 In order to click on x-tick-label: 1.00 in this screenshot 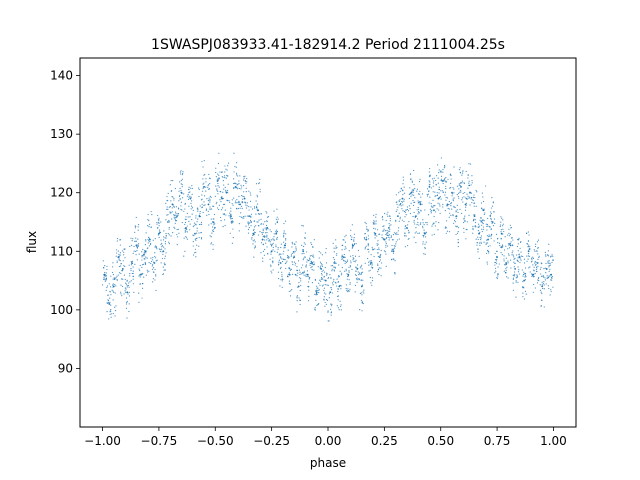, I will do `click(553, 441)`.